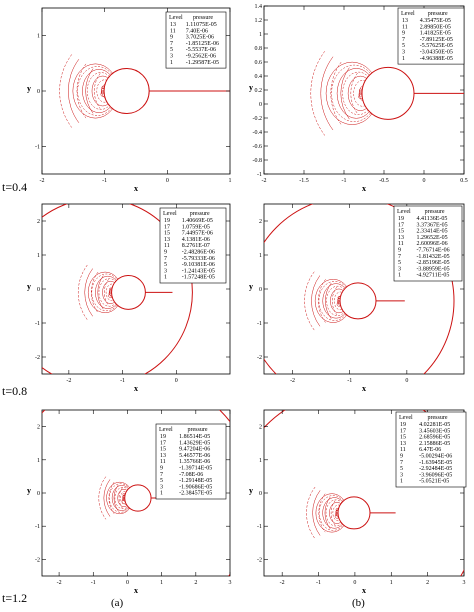  What do you see at coordinates (258, 147) in the screenshot?
I see `y-tick-label: -0.6` at bounding box center [258, 147].